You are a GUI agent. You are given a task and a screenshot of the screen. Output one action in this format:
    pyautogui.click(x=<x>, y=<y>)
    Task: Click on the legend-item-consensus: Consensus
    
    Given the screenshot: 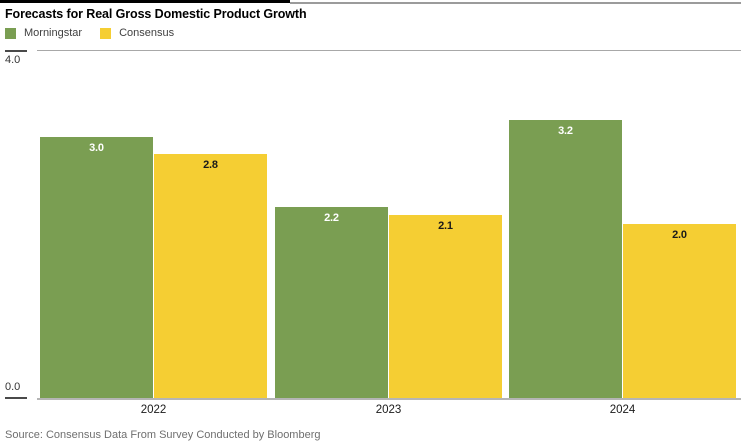 What is the action you would take?
    pyautogui.click(x=137, y=33)
    